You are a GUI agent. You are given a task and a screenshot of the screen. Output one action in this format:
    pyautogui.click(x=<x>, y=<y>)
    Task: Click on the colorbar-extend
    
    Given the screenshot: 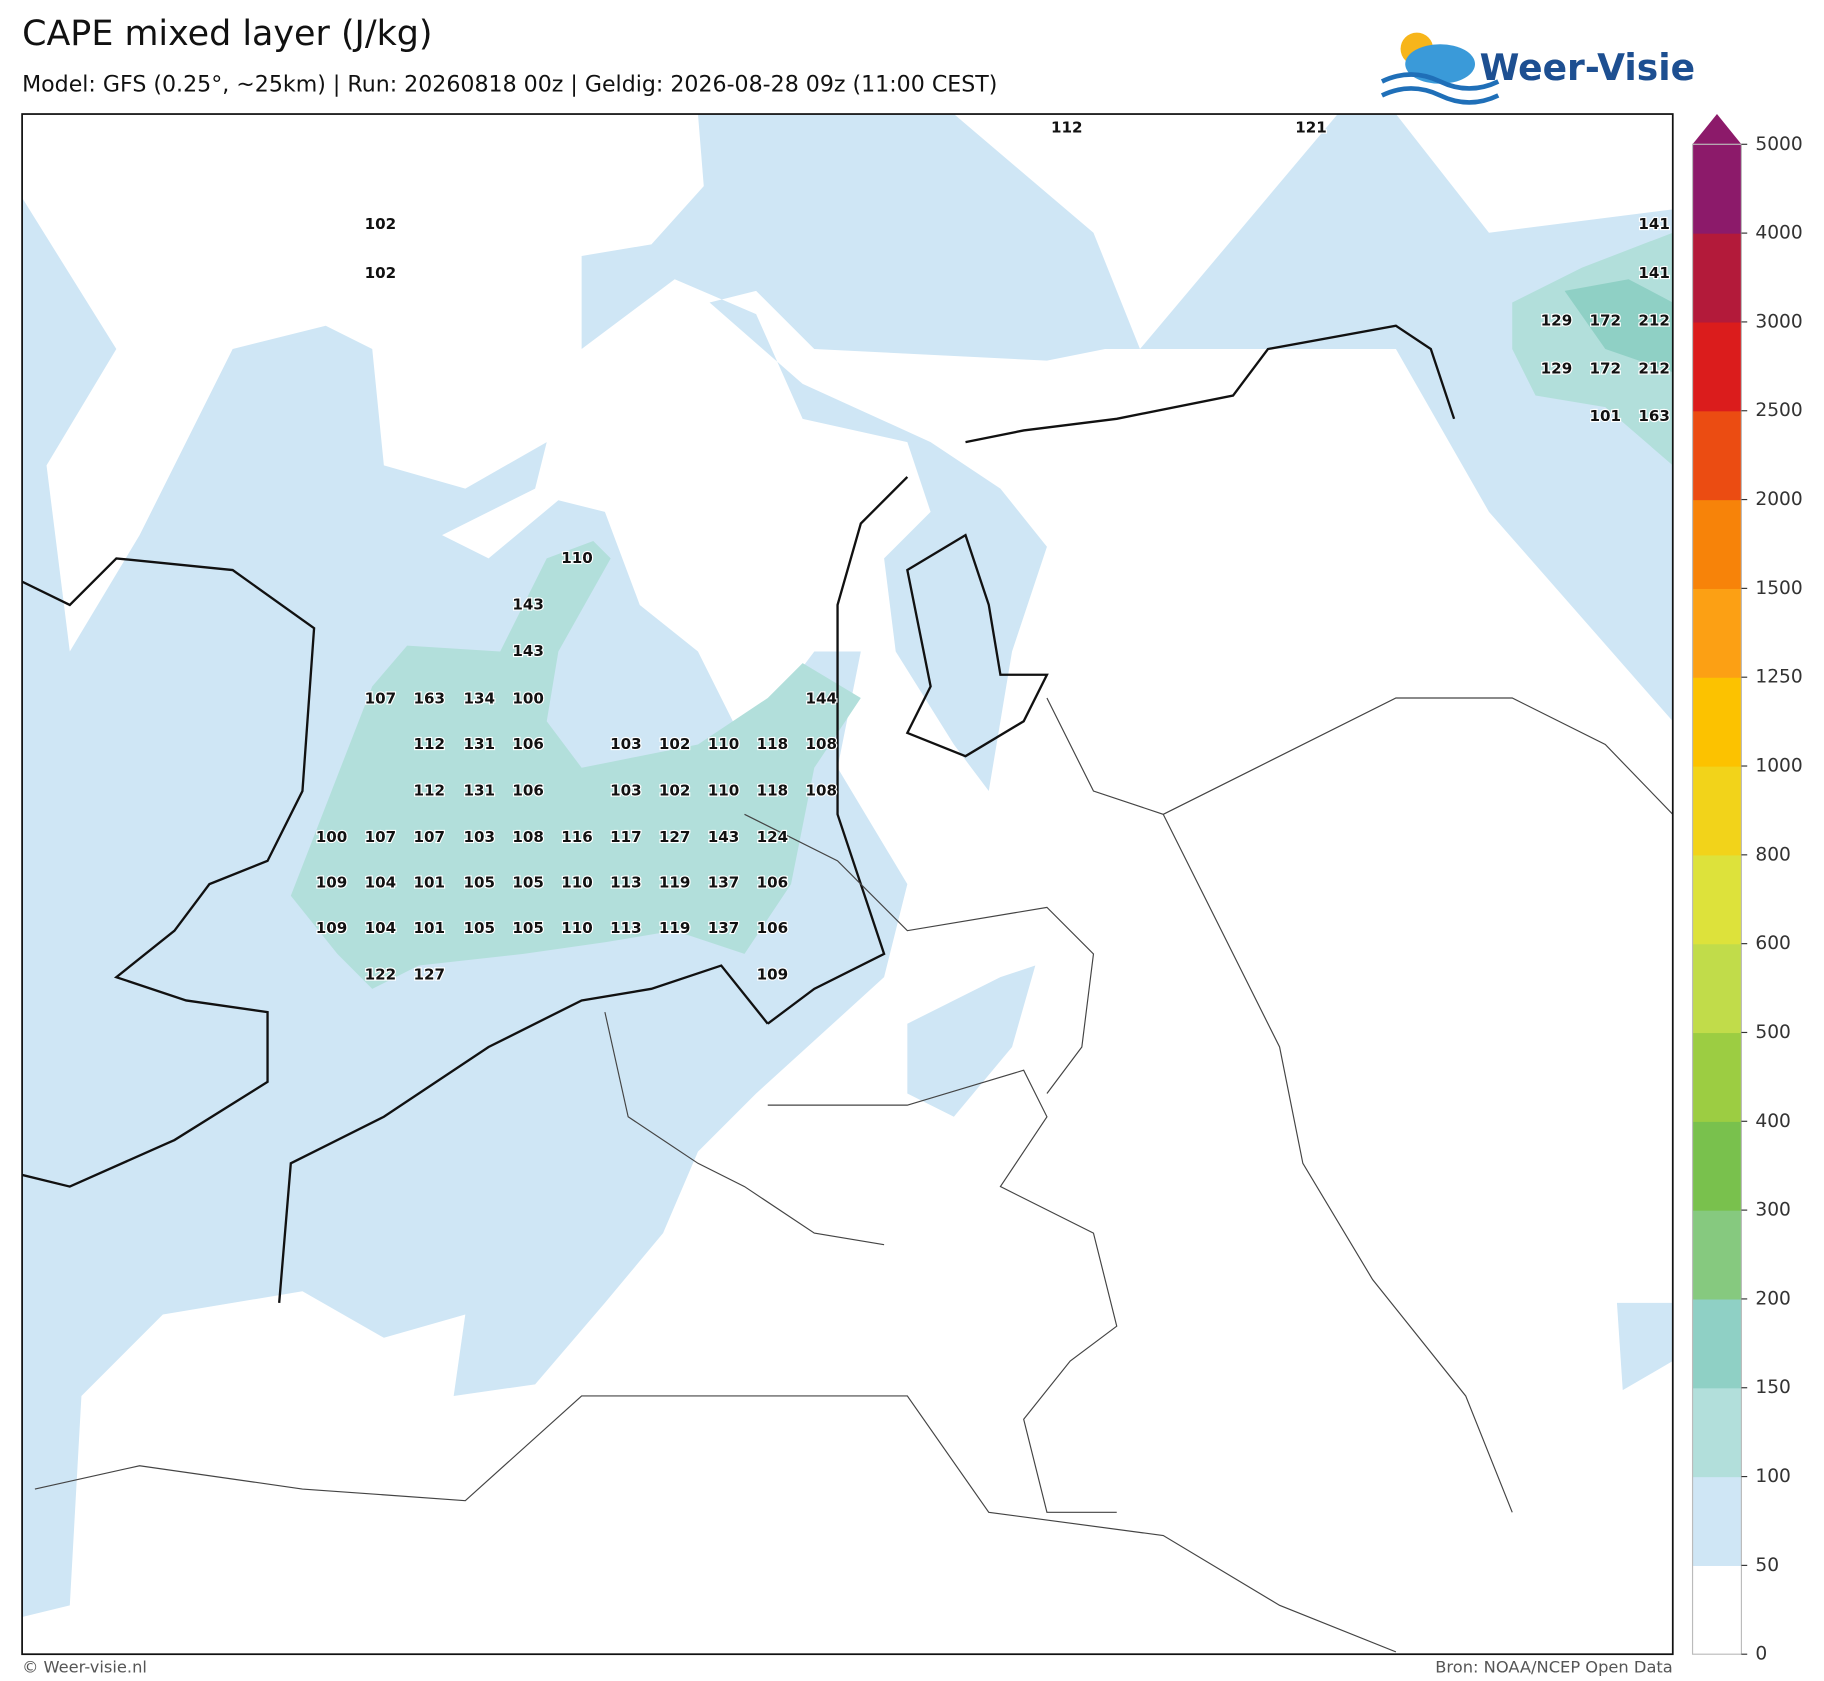 What is the action you would take?
    pyautogui.click(x=1717, y=129)
    